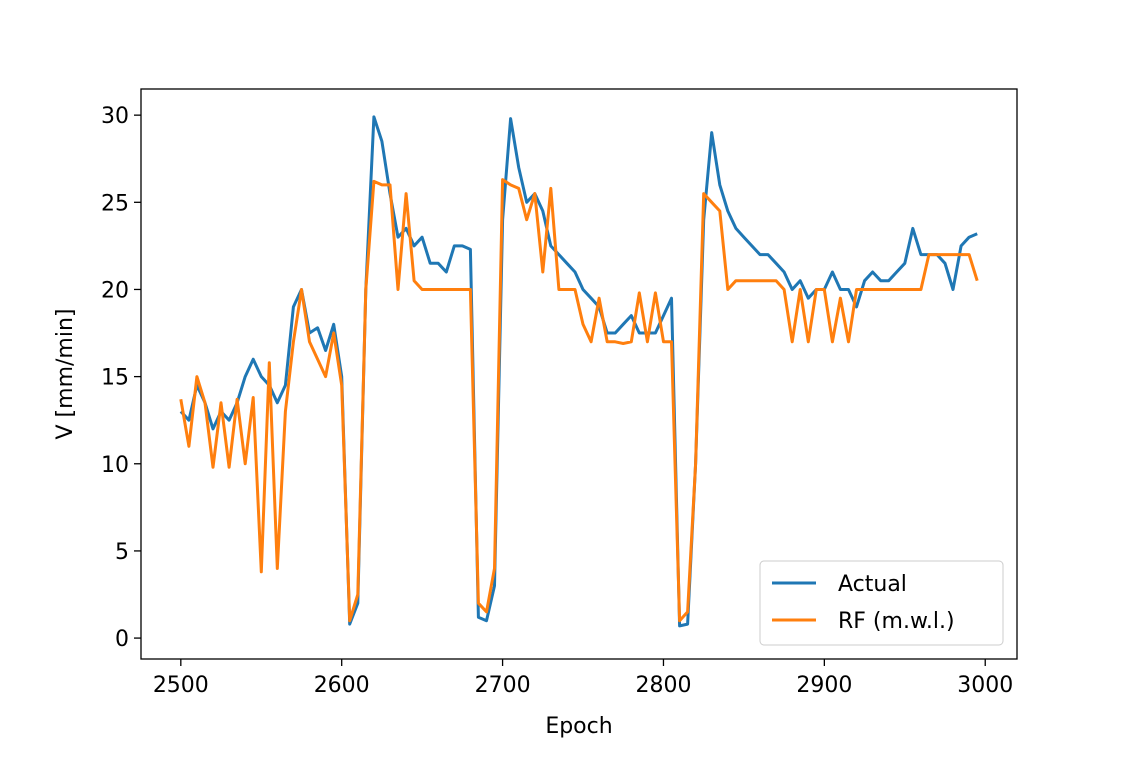  I want to click on y-tick-label: 20, so click(115, 290).